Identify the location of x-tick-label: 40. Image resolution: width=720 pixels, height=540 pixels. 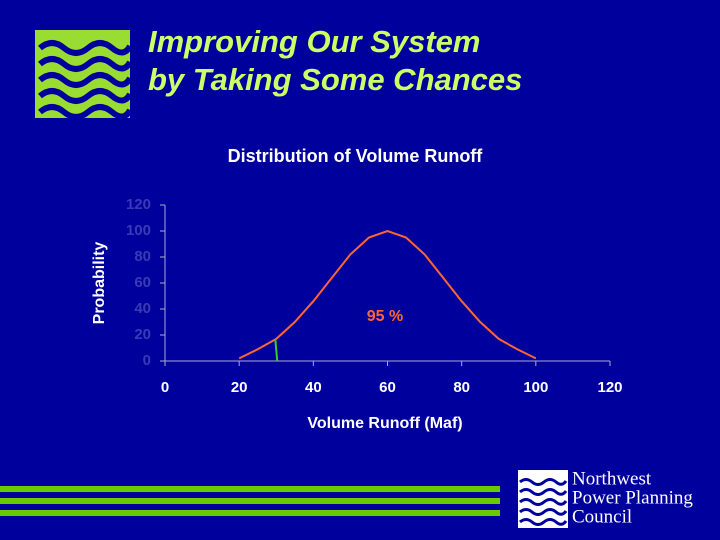
(313, 387).